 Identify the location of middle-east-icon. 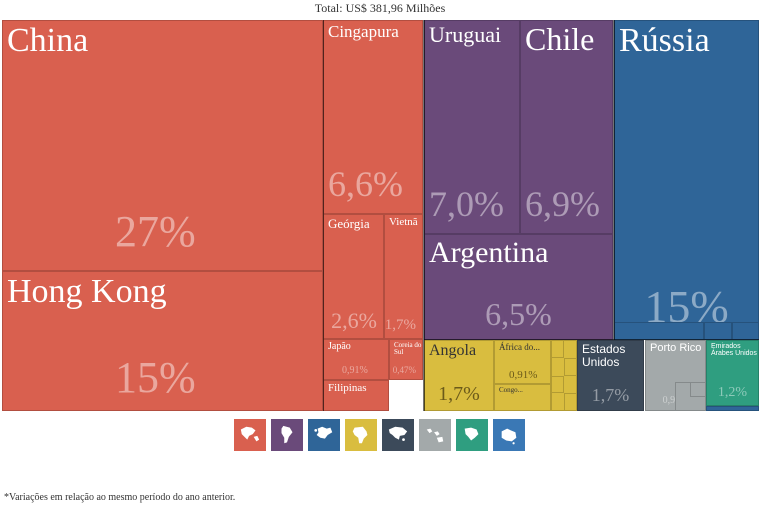
(471, 434).